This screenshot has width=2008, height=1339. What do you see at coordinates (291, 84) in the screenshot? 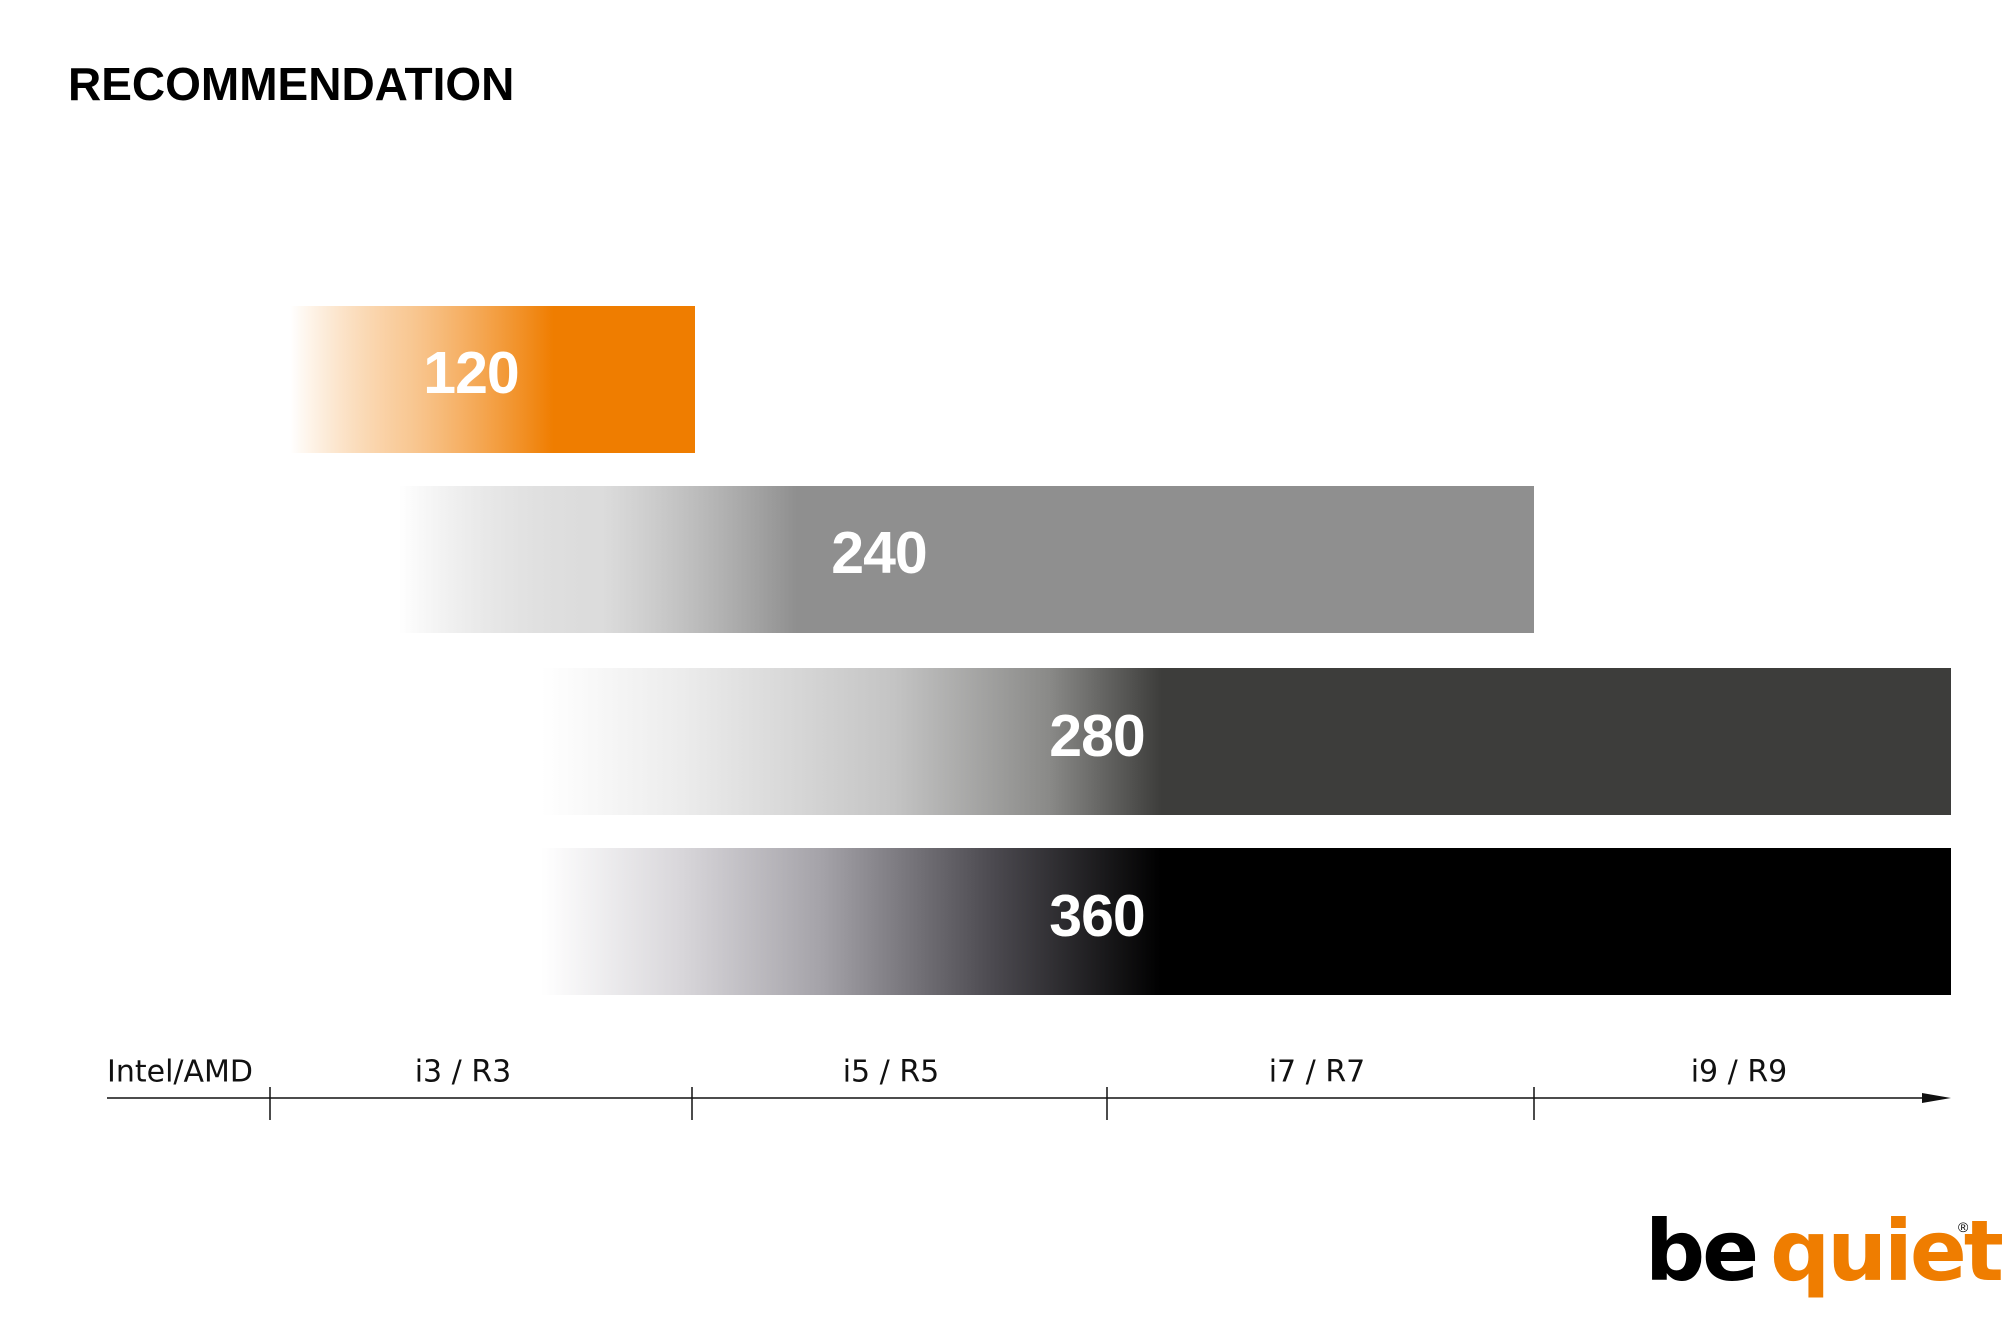
I see `title: RECOMMENDATION` at bounding box center [291, 84].